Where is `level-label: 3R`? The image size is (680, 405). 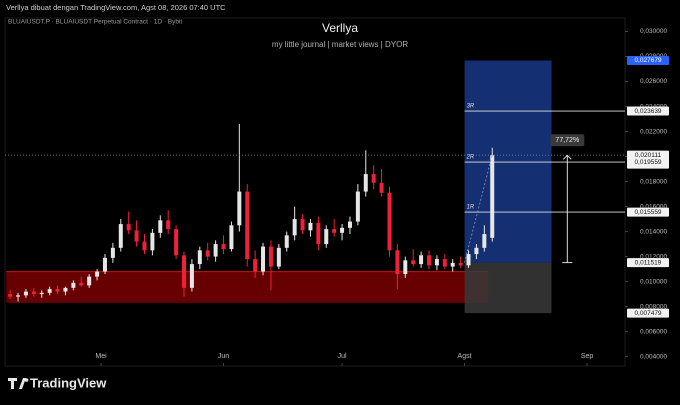
level-label: 3R is located at coordinates (471, 107).